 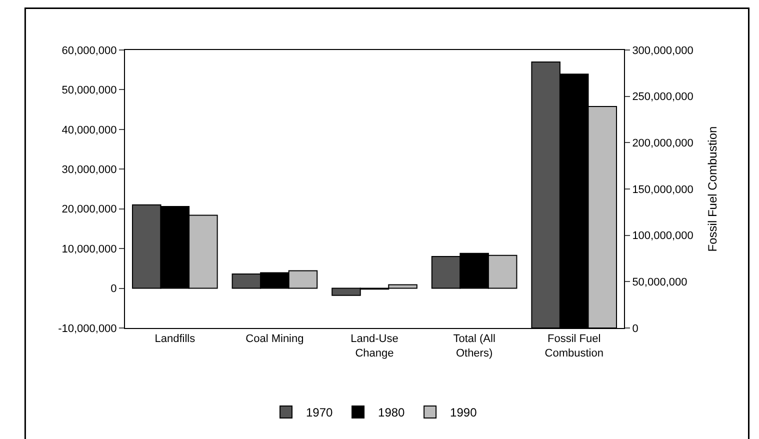 I want to click on y-tick-label: -10,000,000, so click(x=87, y=328).